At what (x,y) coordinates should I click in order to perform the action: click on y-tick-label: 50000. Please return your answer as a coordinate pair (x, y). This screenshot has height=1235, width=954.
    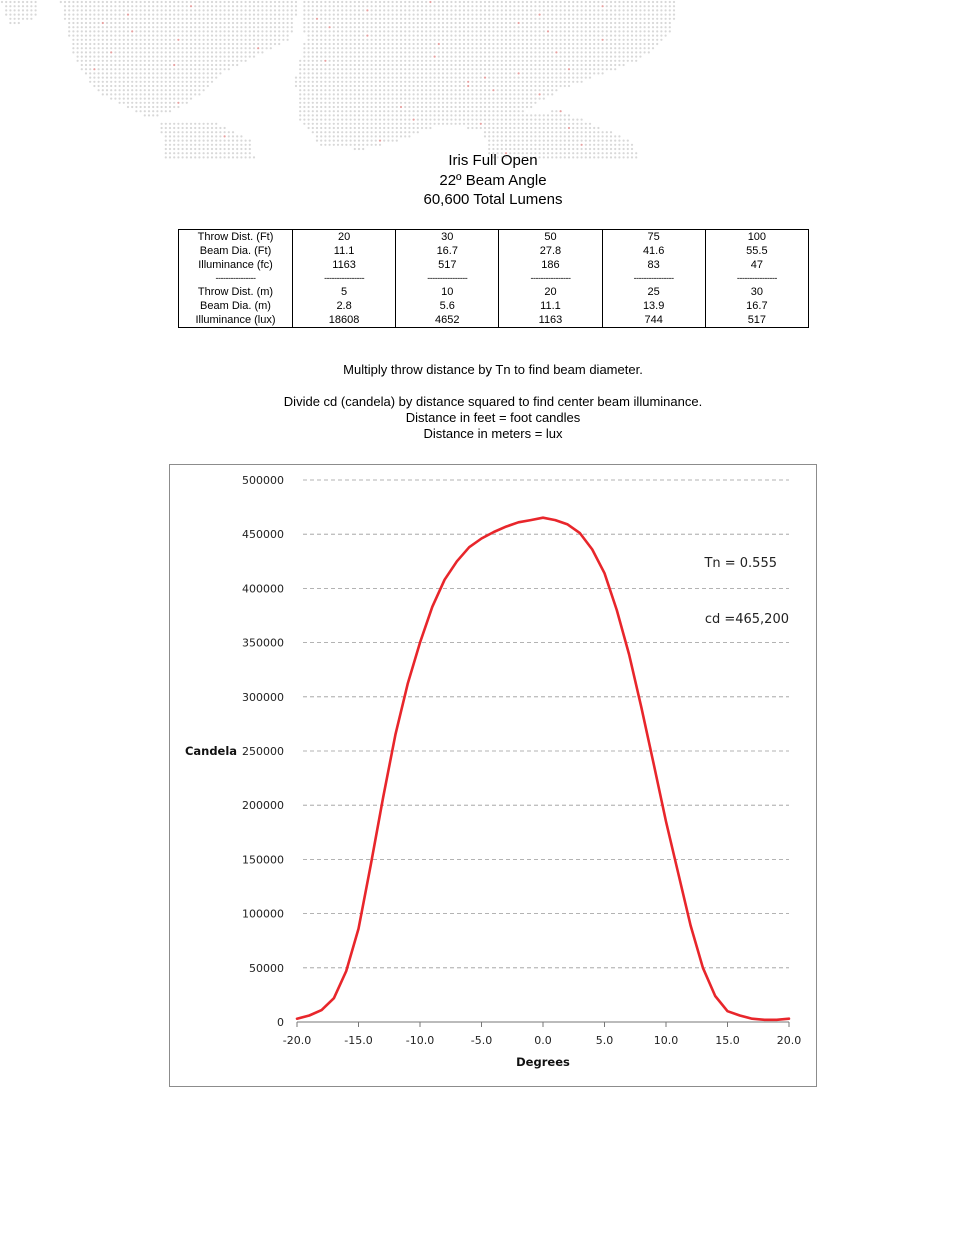
    Looking at the image, I should click on (266, 968).